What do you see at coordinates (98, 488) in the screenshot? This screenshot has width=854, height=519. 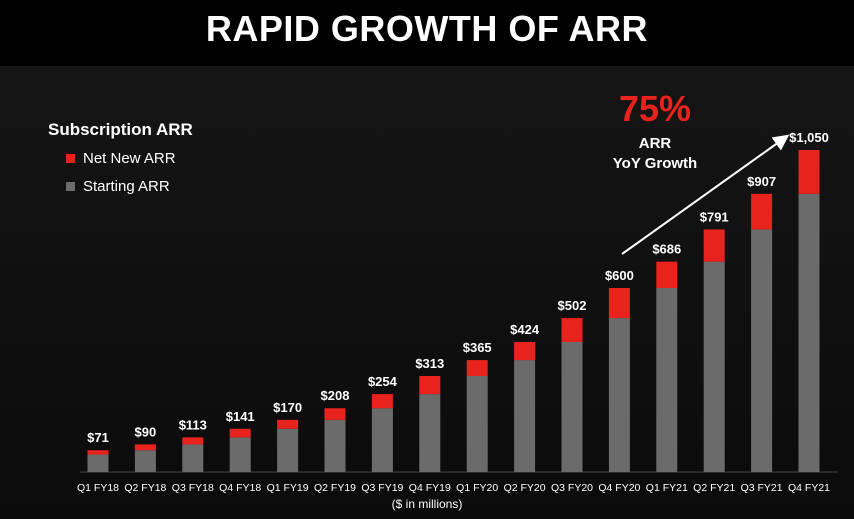 I see `x-tick-label: Q1 FY18` at bounding box center [98, 488].